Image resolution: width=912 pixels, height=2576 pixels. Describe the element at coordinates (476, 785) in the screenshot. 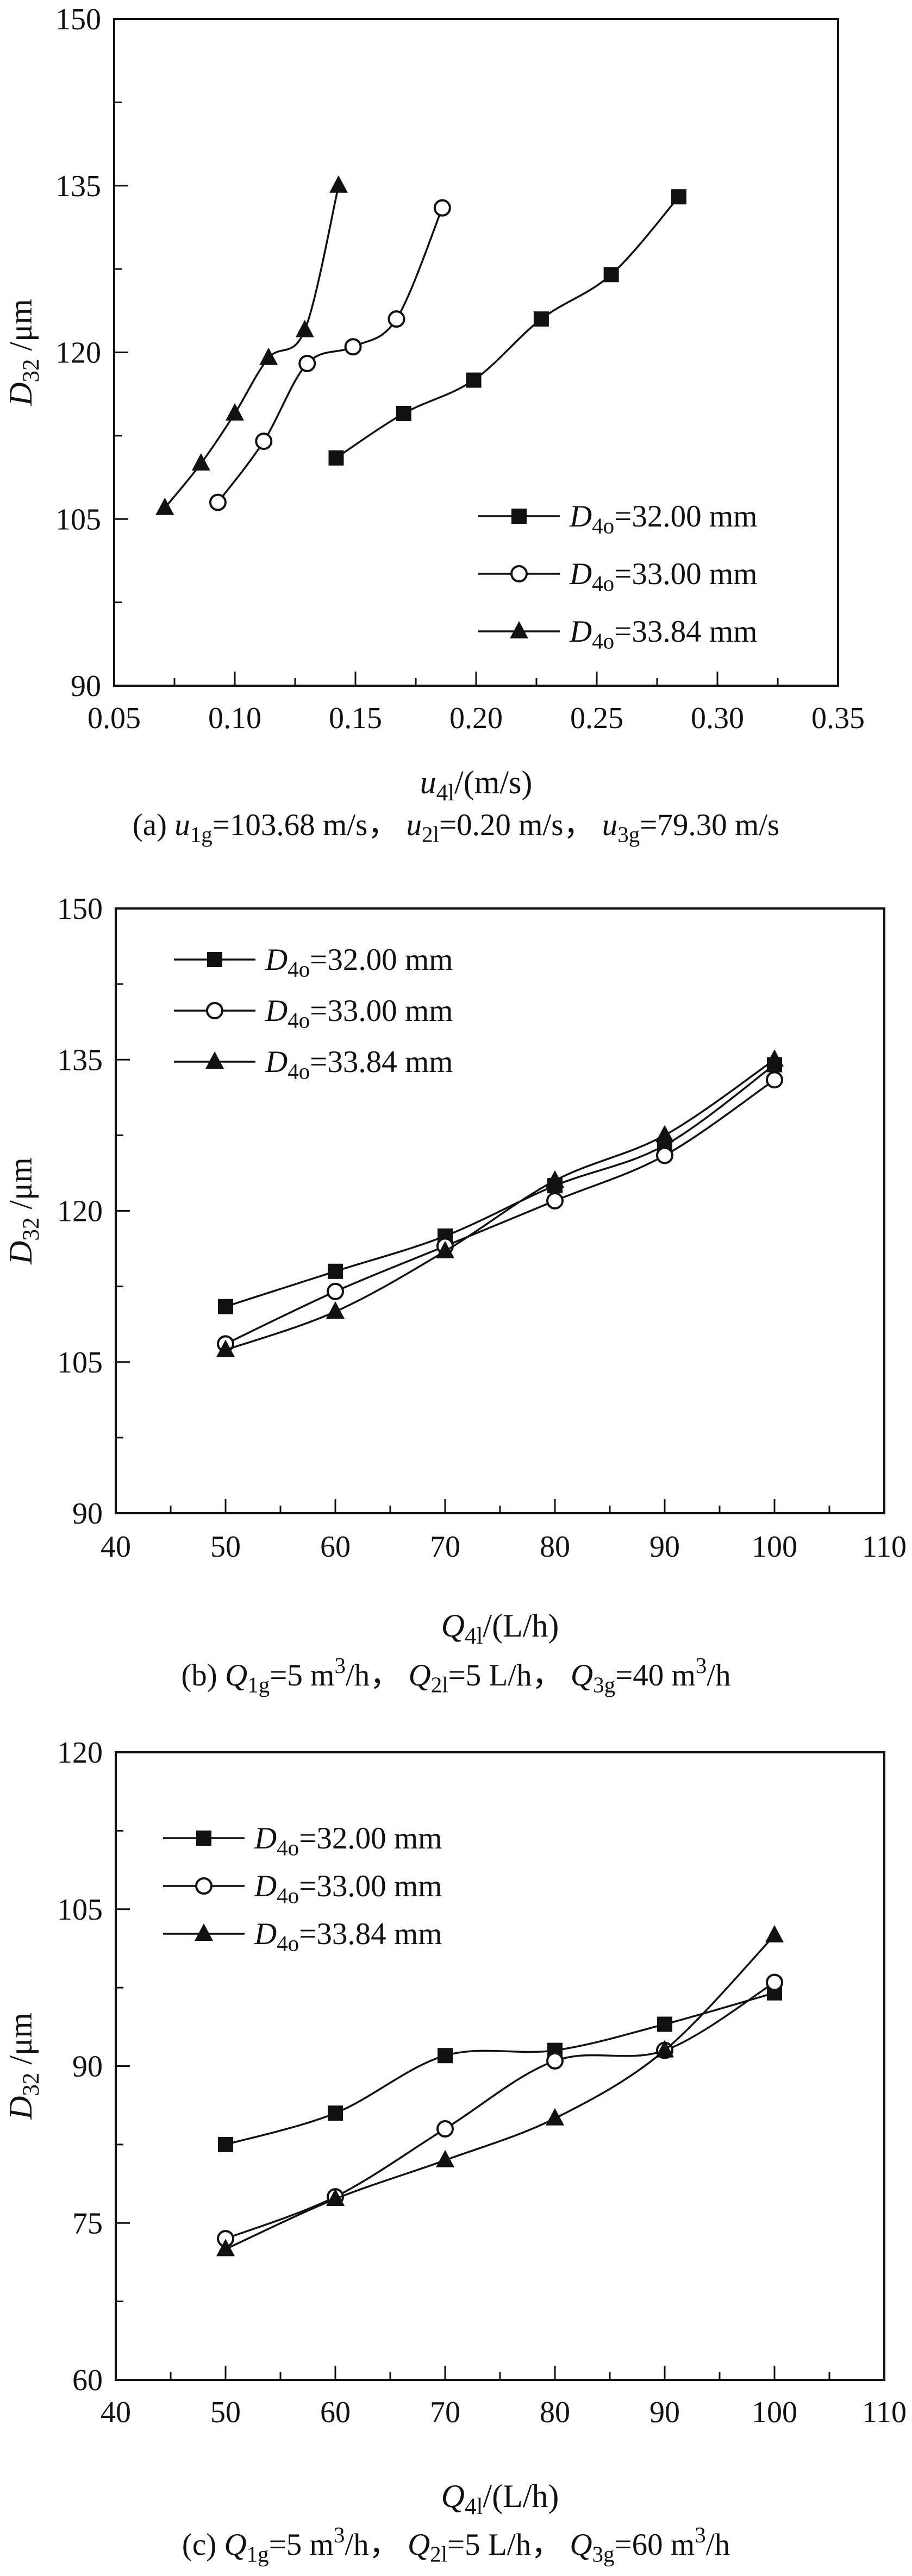

I see `x-axis-label: u4l/(m/s)` at that location.